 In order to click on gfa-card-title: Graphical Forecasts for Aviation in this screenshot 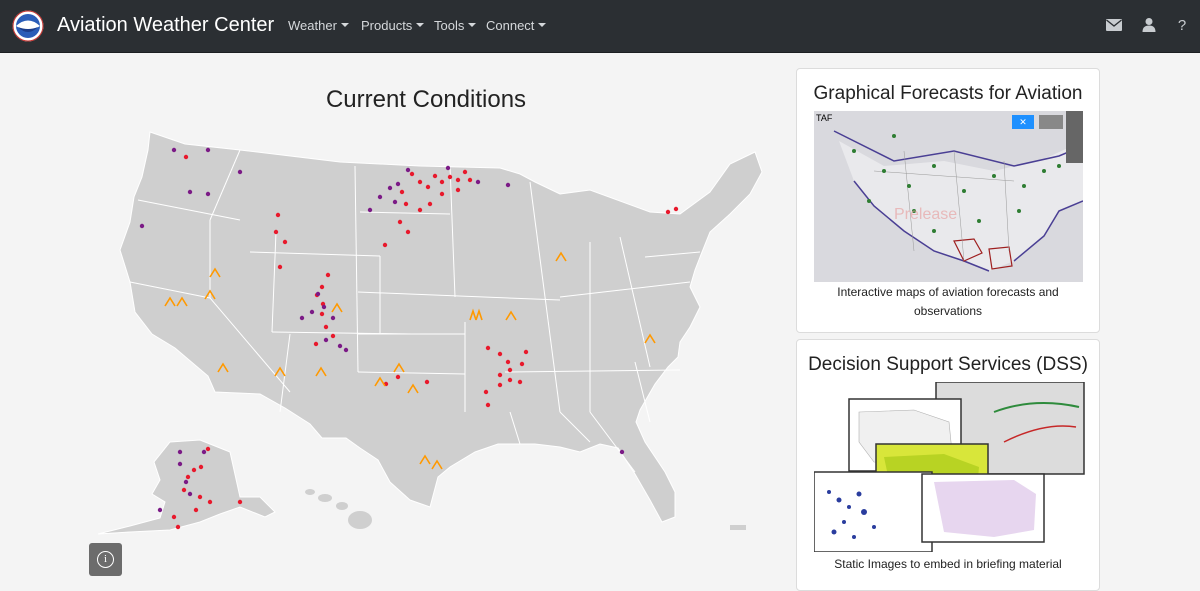, I will do `click(948, 93)`.